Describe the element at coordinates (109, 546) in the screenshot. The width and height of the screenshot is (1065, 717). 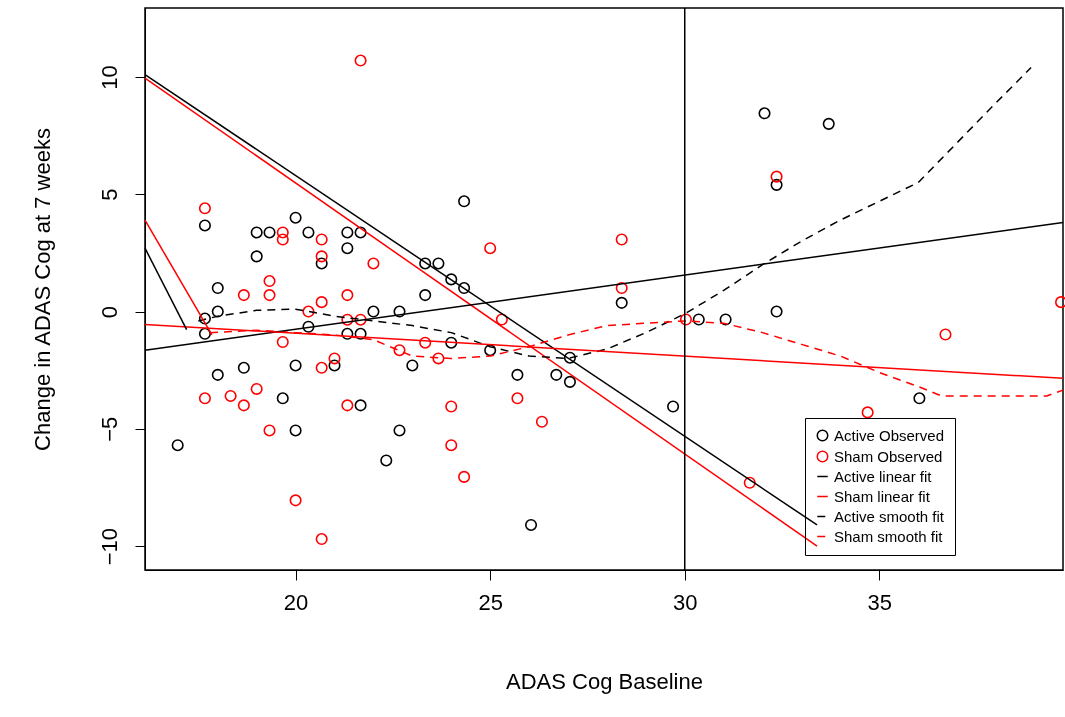
I see `y-tick-label: −10` at that location.